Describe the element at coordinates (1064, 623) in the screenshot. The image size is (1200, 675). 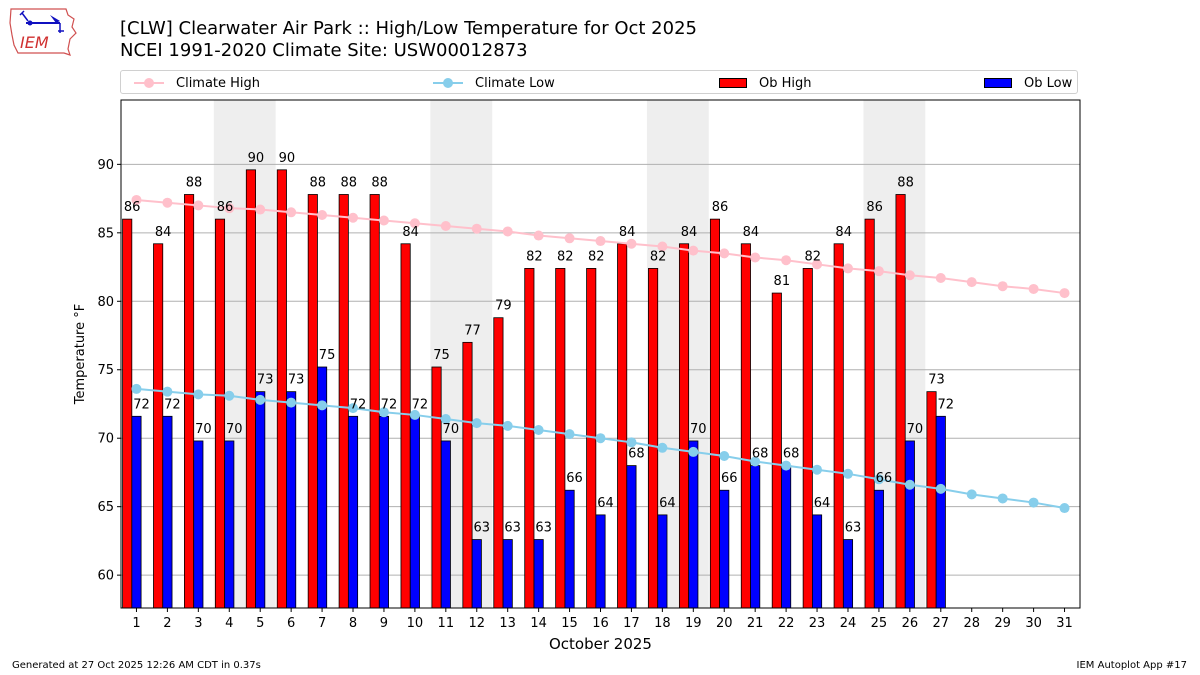
I see `x-tick-label: 31` at that location.